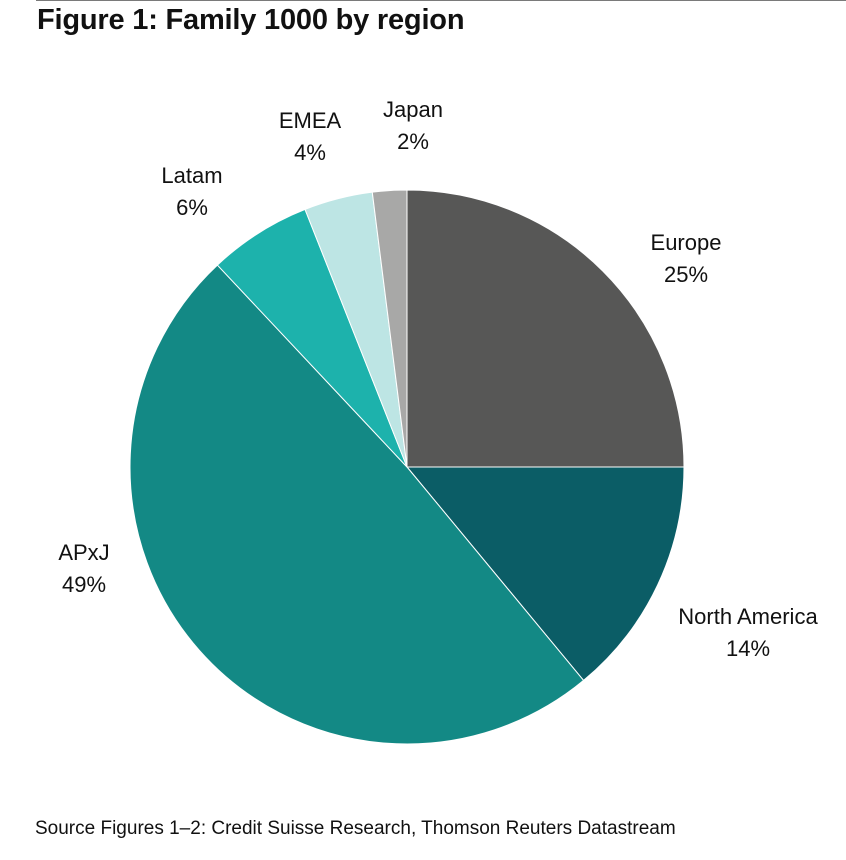 The width and height of the screenshot is (846, 860). I want to click on slice-value-apxj: 49%, so click(84, 584).